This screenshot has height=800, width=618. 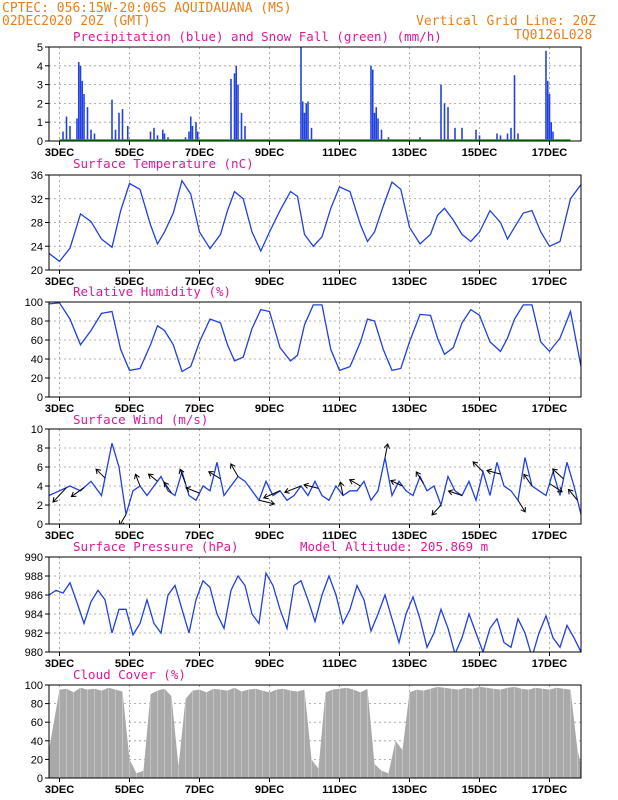 I want to click on plot-frame-pressure, so click(x=315, y=604).